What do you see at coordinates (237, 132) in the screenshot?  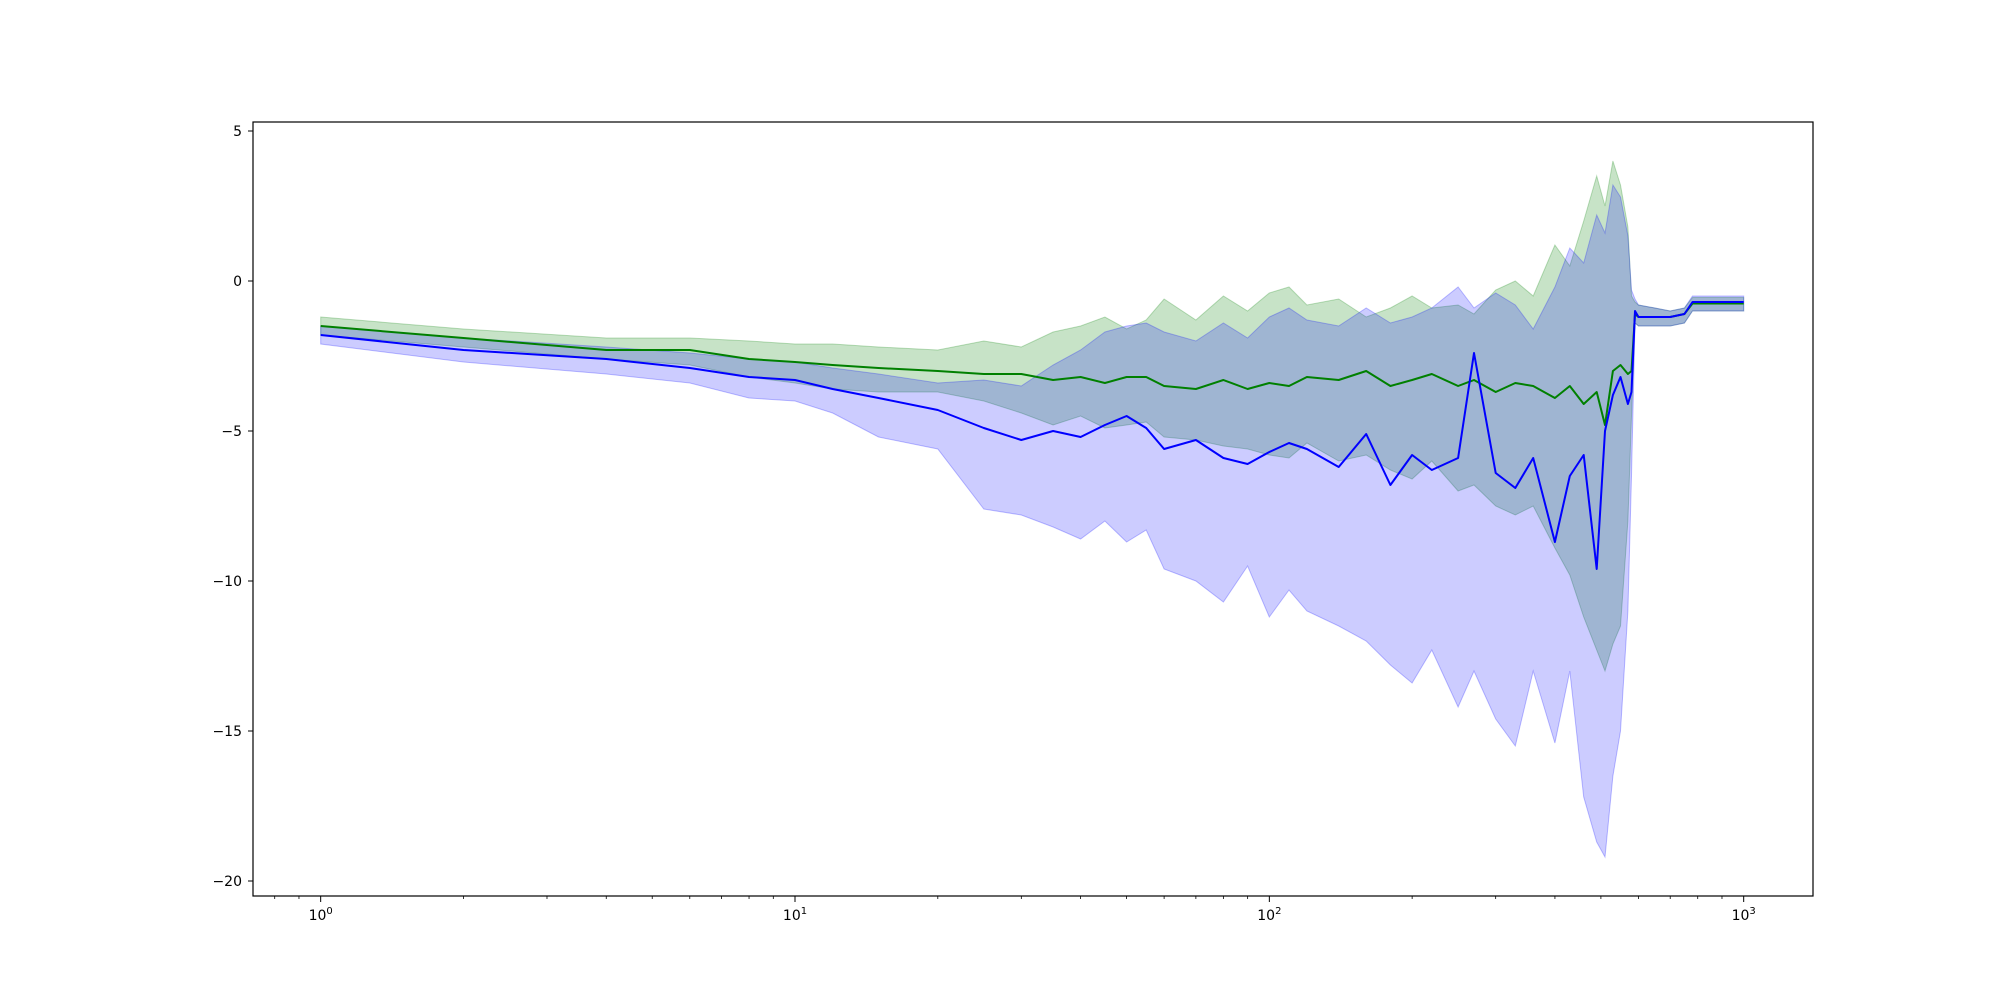 I see `y-tick-label: 5` at bounding box center [237, 132].